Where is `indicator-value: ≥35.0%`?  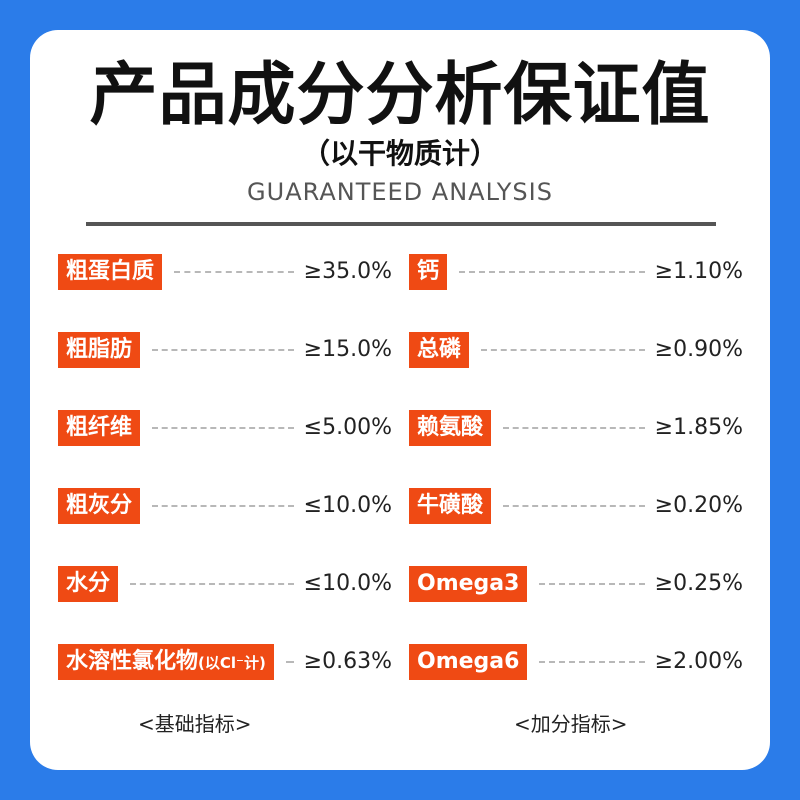
indicator-value: ≥35.0% is located at coordinates (347, 271).